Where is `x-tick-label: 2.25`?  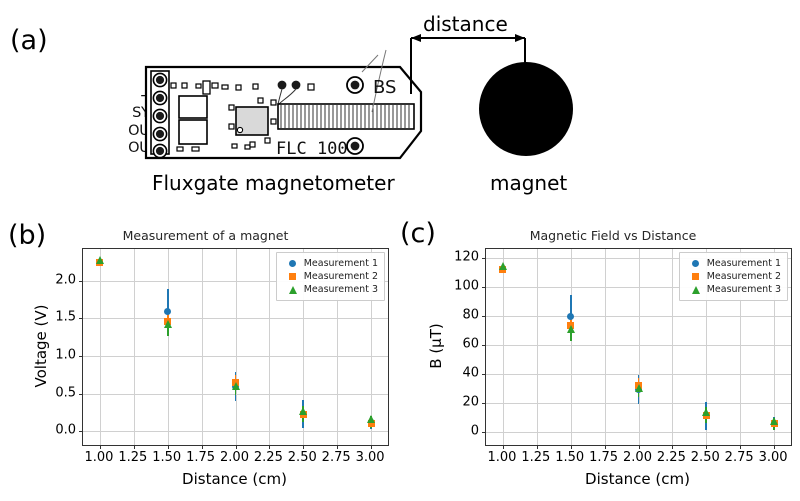
x-tick-label: 2.25 is located at coordinates (671, 457).